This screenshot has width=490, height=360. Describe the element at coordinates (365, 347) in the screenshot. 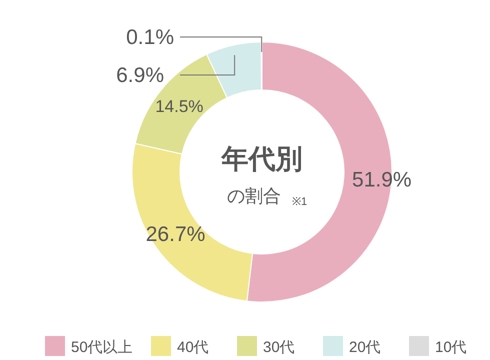

I see `legend-label: 20代` at that location.